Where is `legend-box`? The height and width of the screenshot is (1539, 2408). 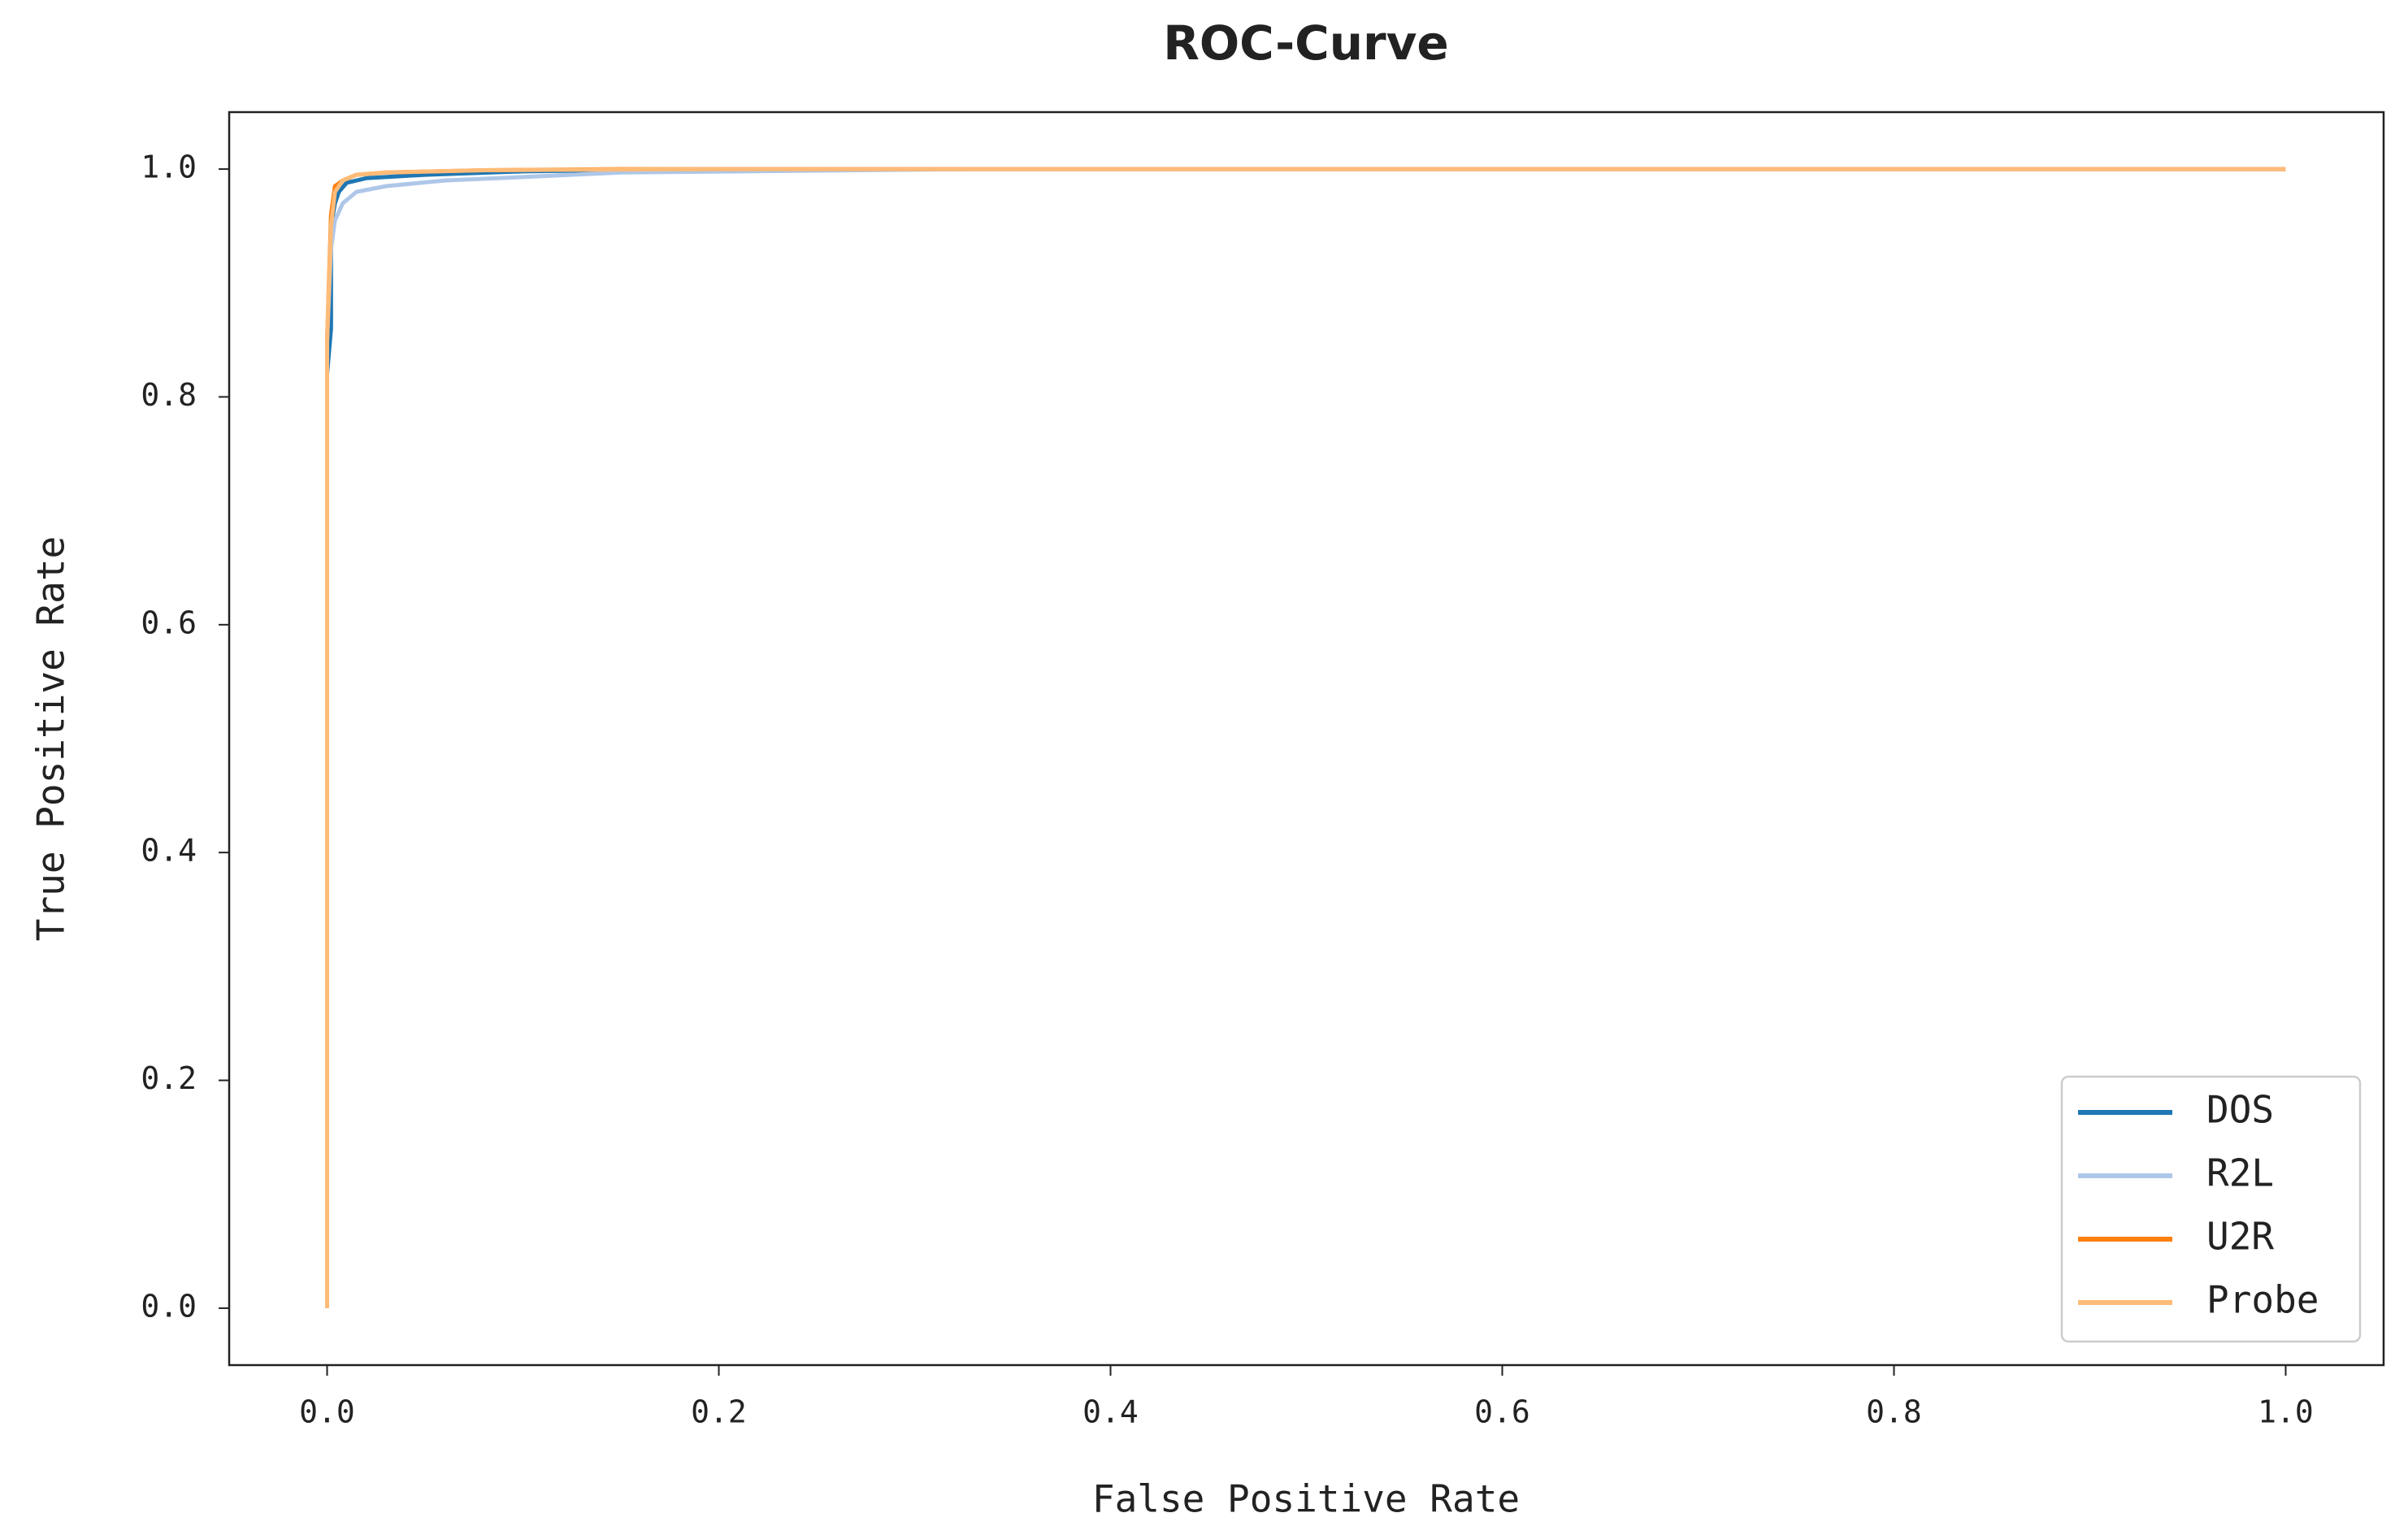 legend-box is located at coordinates (2211, 1209).